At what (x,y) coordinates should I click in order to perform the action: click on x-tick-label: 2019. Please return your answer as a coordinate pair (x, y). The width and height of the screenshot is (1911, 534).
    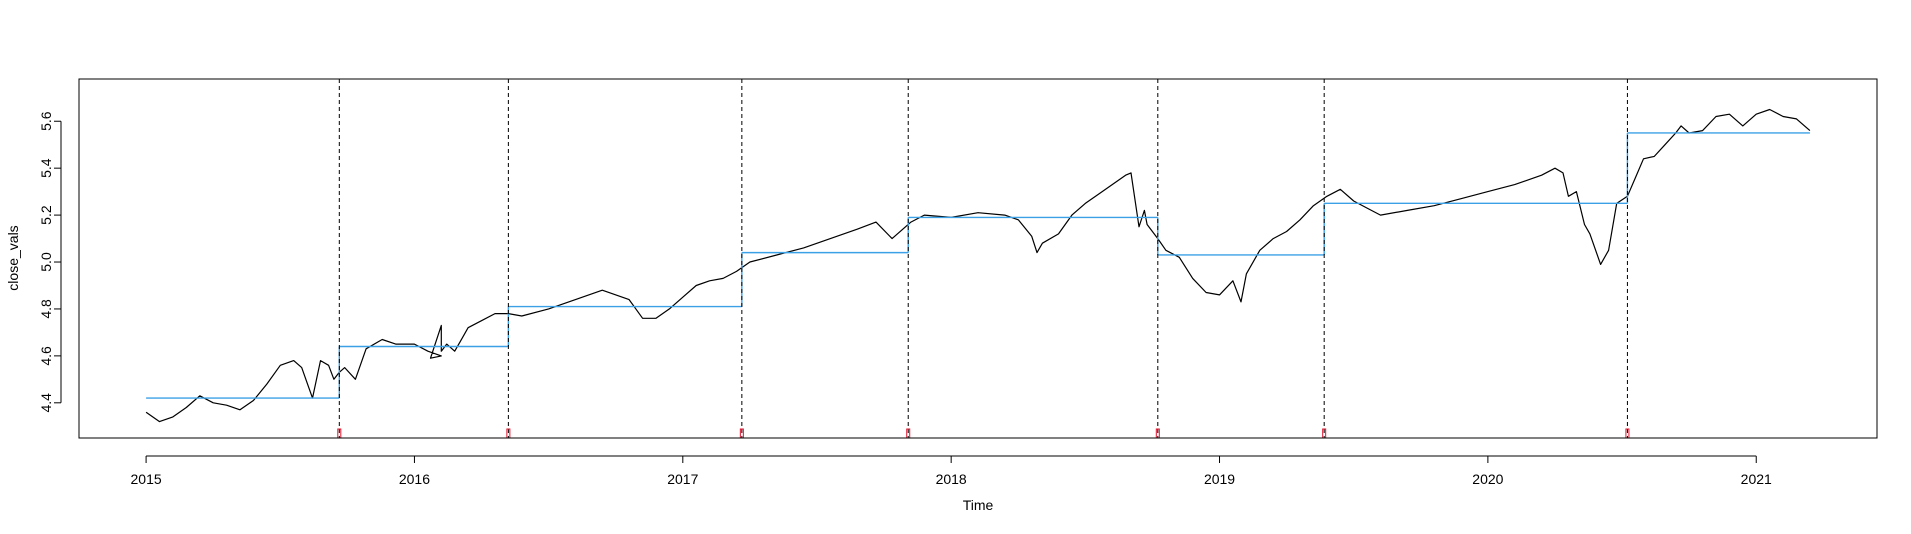
    Looking at the image, I should click on (1219, 479).